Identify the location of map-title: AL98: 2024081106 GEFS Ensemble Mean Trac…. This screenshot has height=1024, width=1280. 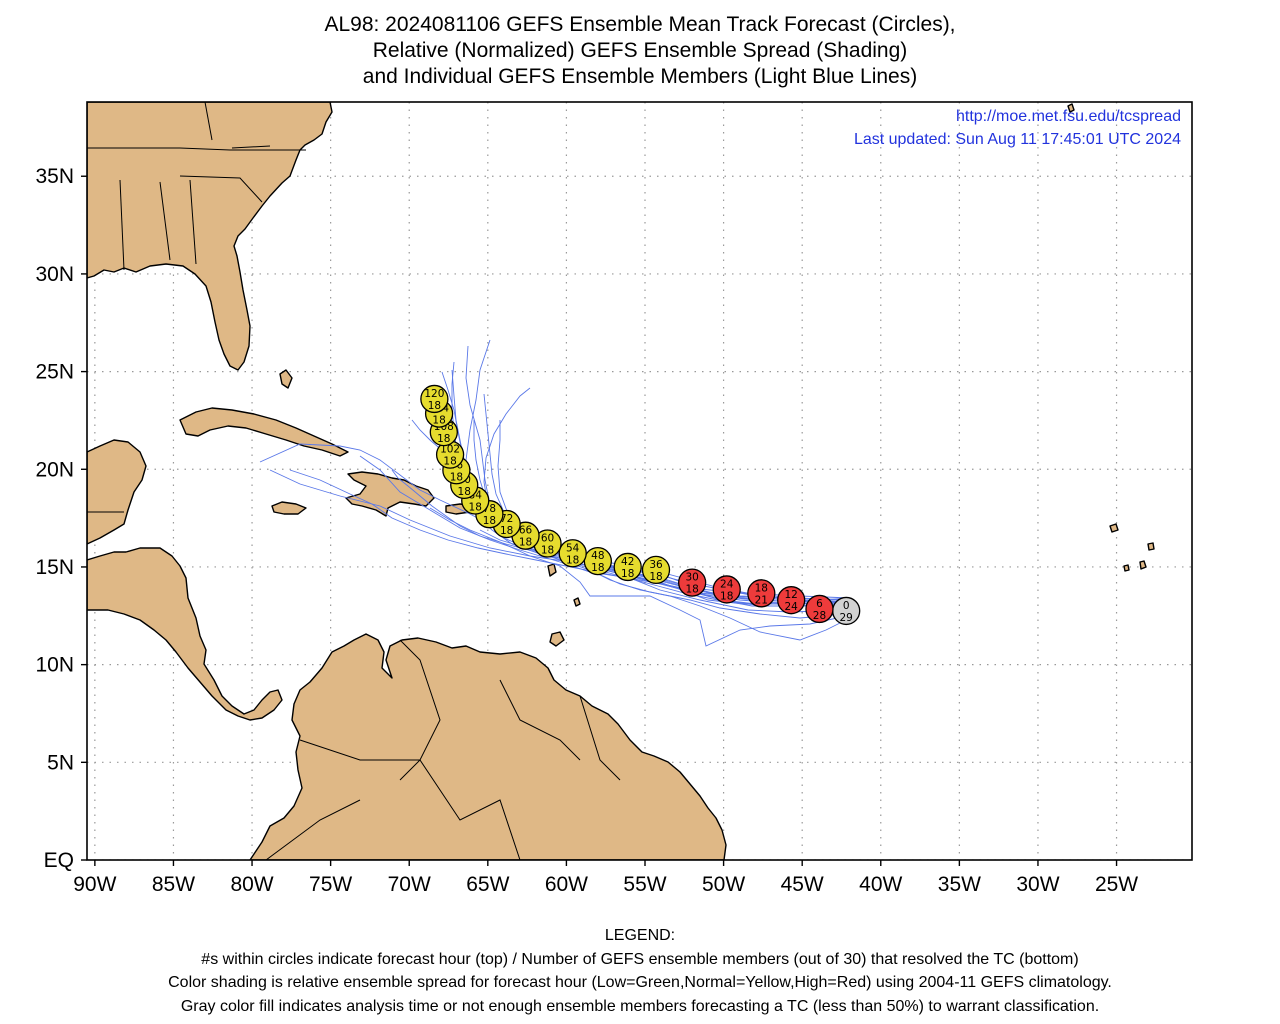
(640, 51).